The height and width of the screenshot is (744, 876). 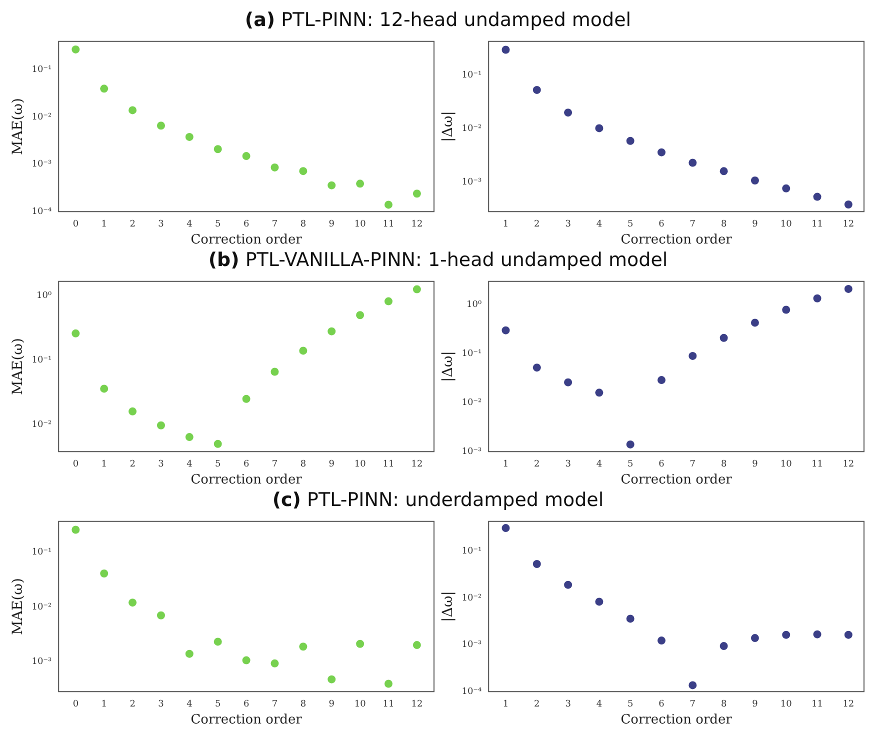 I want to click on chart-title: (a) PTL-PINN: 12-head undamped model, so click(x=438, y=20).